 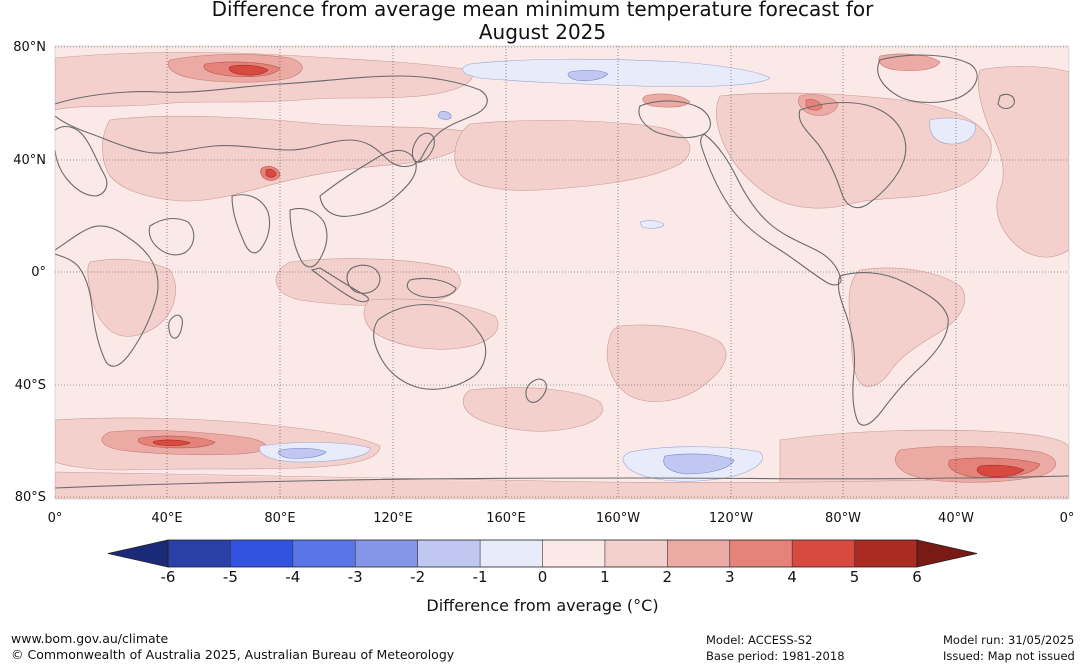 What do you see at coordinates (230, 577) in the screenshot?
I see `colorbar-tick-label: -5` at bounding box center [230, 577].